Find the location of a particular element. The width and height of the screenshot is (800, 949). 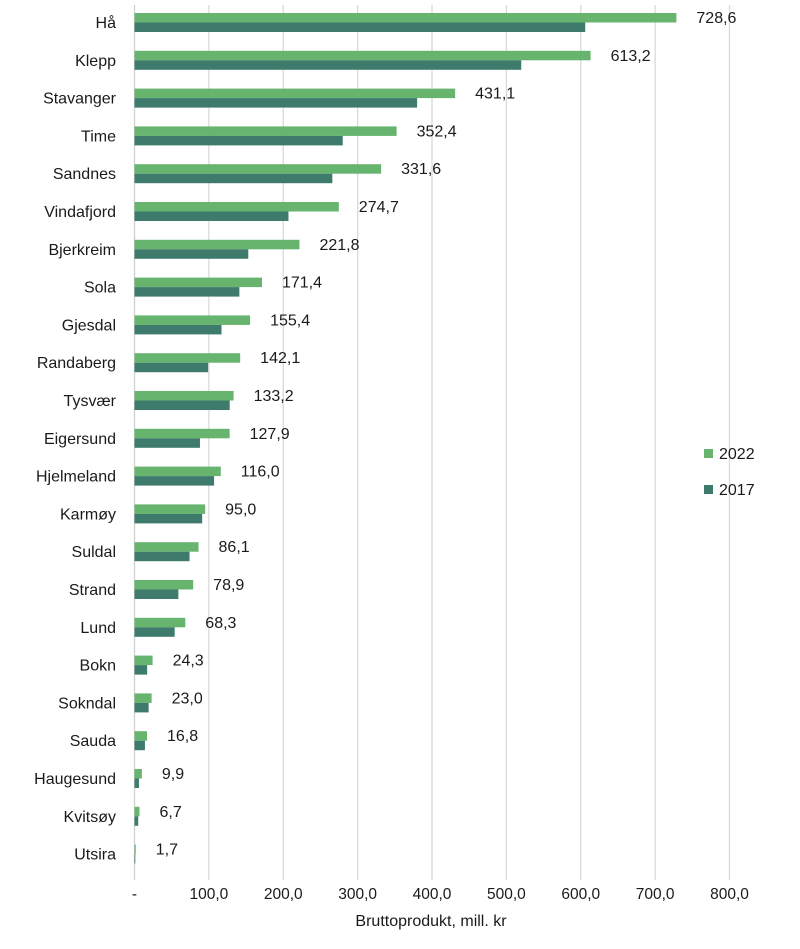

data-label-2022: 6,7 is located at coordinates (170, 812).